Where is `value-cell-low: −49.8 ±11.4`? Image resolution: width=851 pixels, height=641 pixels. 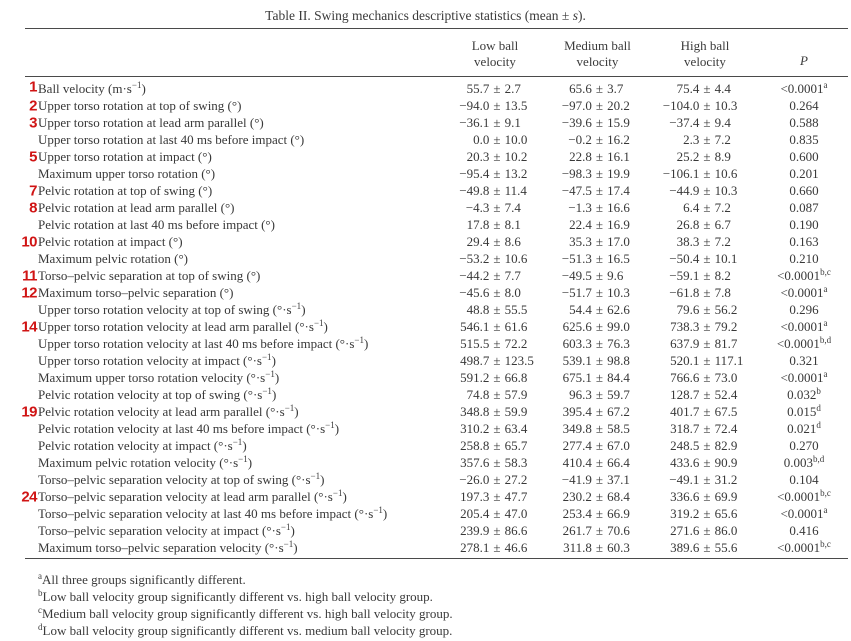 value-cell-low: −49.8 ±11.4 is located at coordinates (493, 190).